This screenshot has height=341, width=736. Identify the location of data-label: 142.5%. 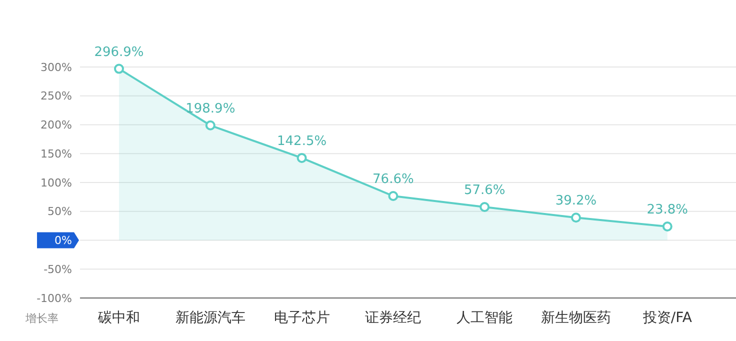
(302, 141).